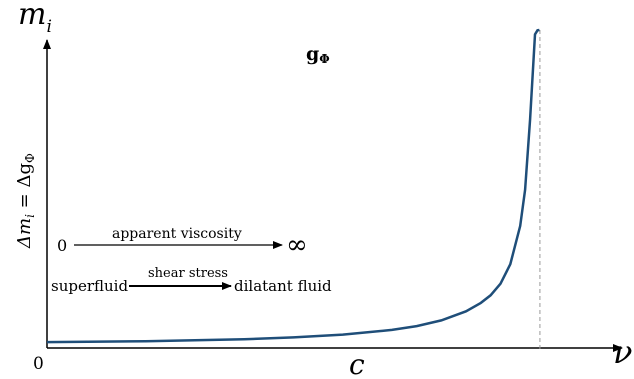 The height and width of the screenshot is (379, 634). What do you see at coordinates (62, 245) in the screenshot?
I see `annotation-start-zero: 0` at bounding box center [62, 245].